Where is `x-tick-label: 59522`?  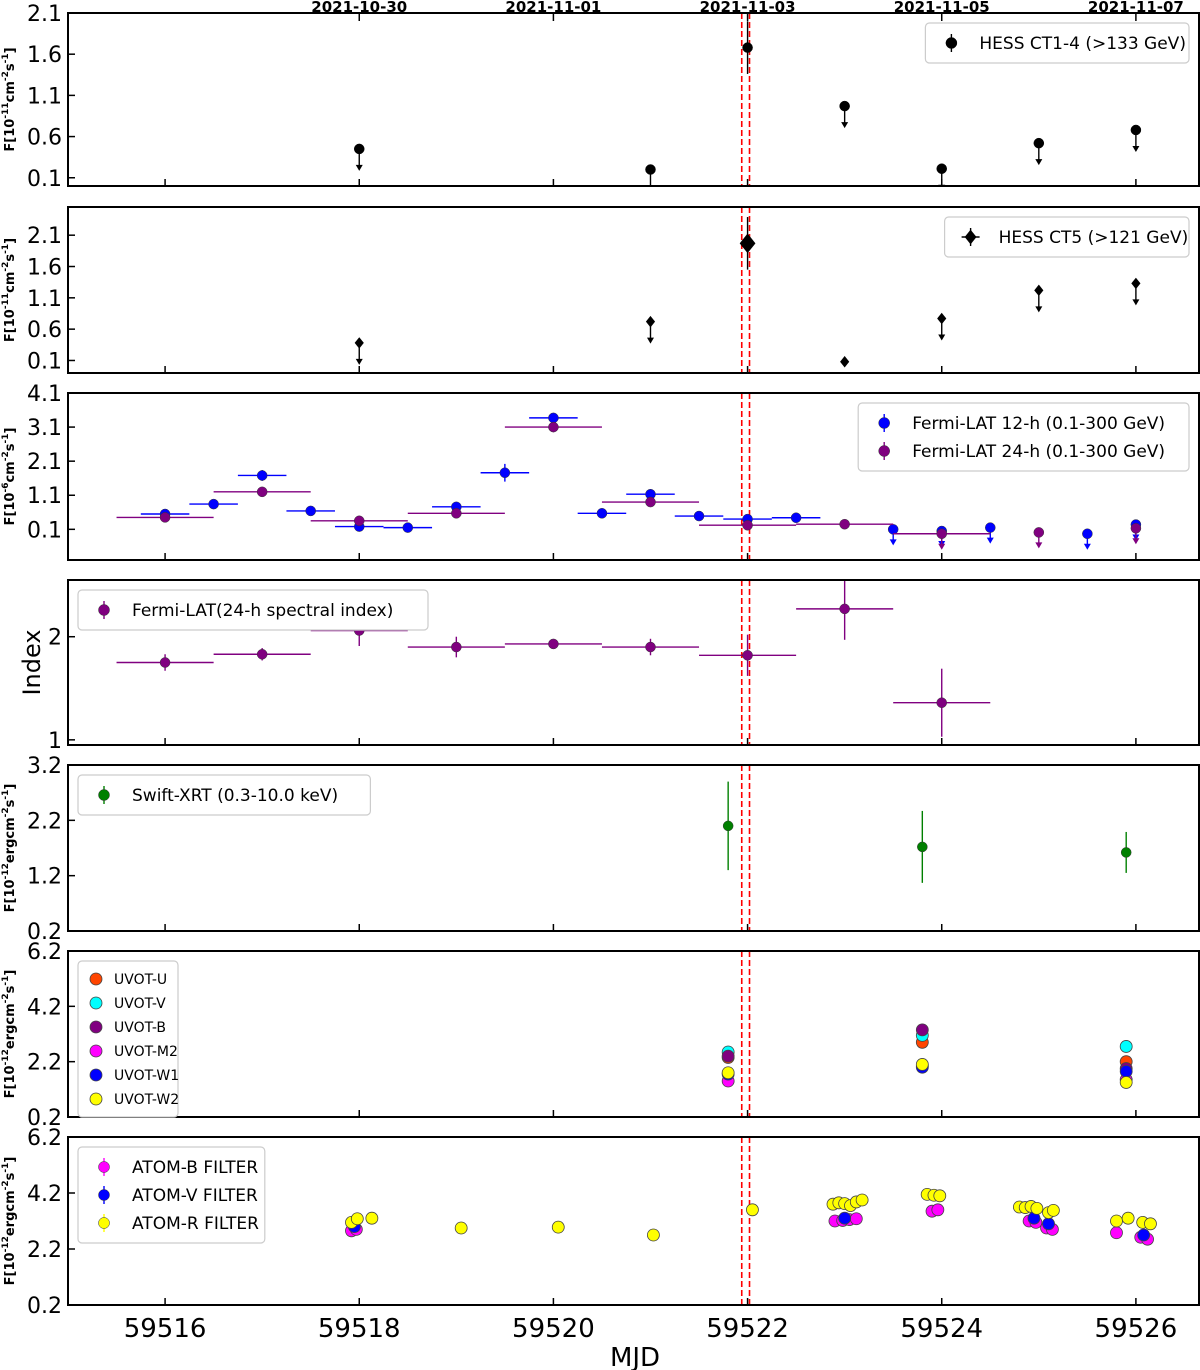 x-tick-label: 59522 is located at coordinates (747, 1329).